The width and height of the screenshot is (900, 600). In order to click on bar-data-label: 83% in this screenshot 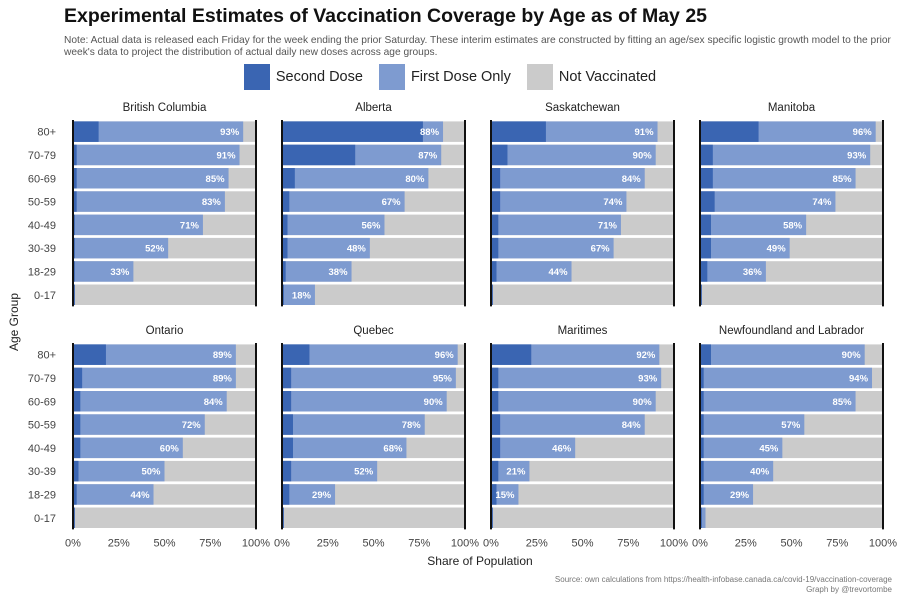, I will do `click(212, 202)`.